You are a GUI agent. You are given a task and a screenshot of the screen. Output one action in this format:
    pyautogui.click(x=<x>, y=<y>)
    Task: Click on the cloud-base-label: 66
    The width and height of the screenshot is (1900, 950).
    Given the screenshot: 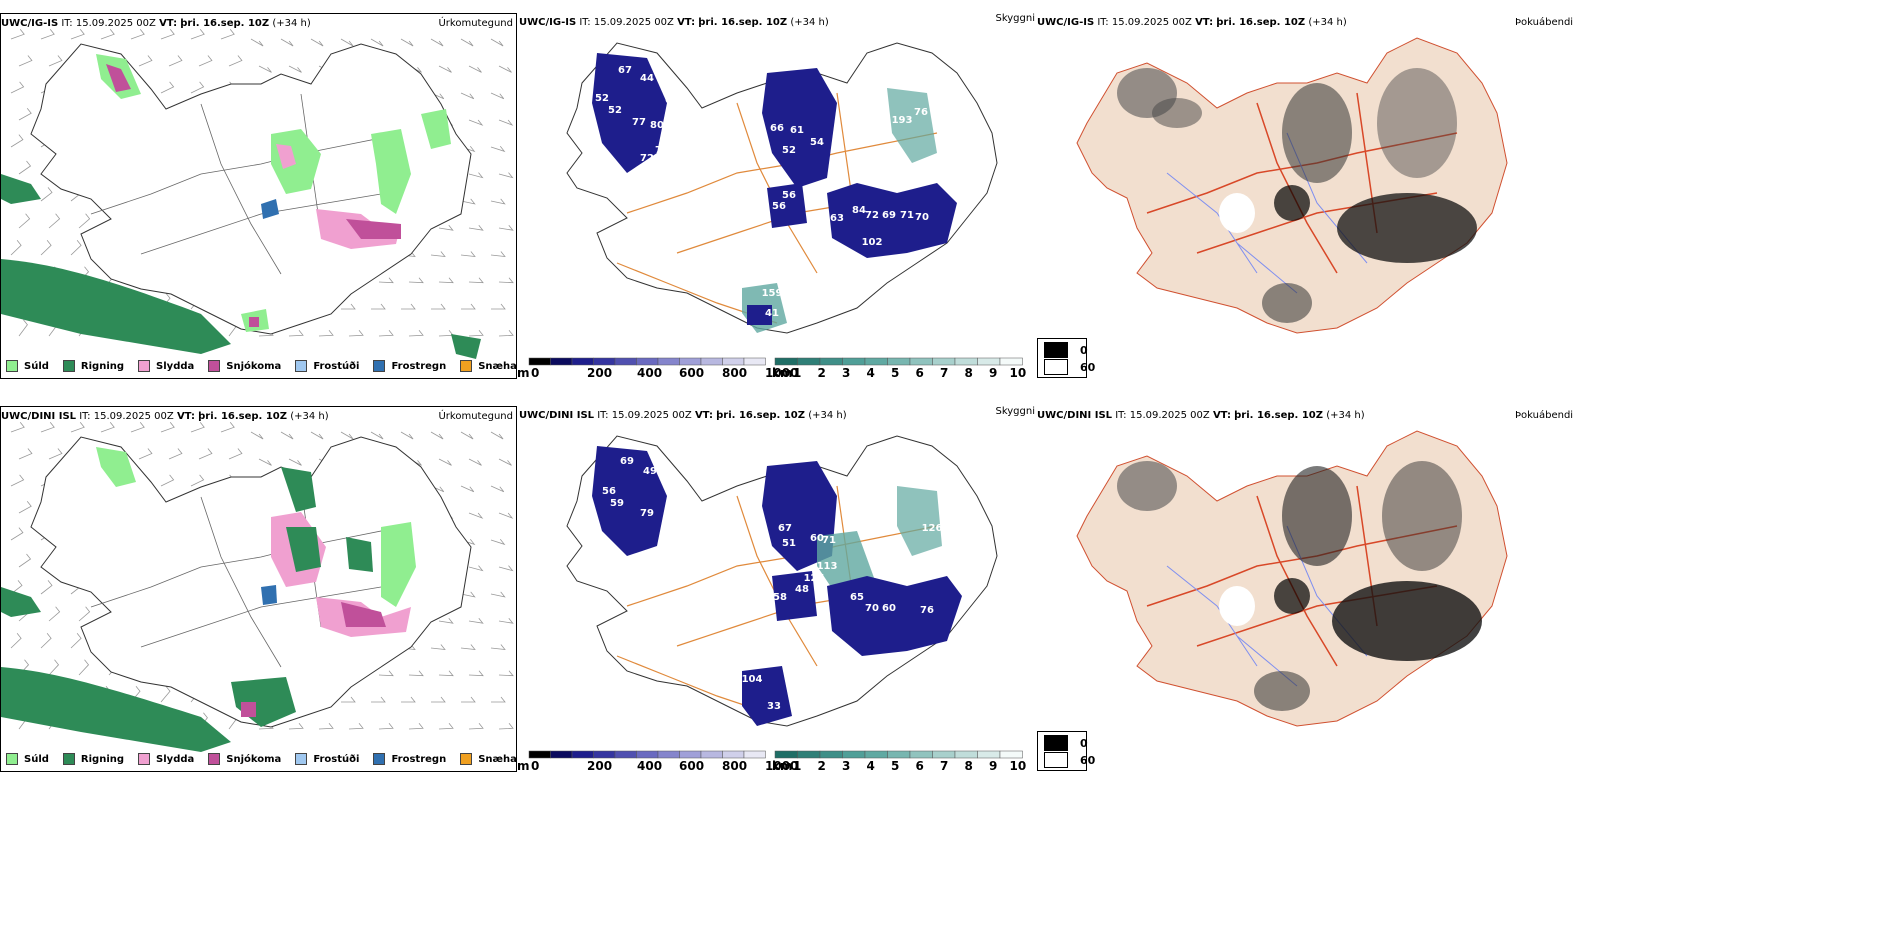 What is the action you would take?
    pyautogui.click(x=777, y=128)
    